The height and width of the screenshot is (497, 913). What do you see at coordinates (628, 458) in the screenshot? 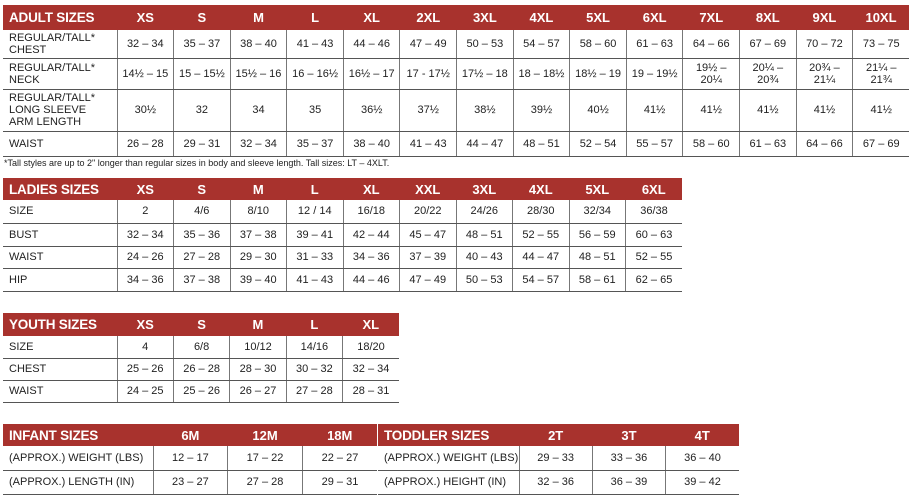
I see `measurement-cell: 33 – 36` at bounding box center [628, 458].